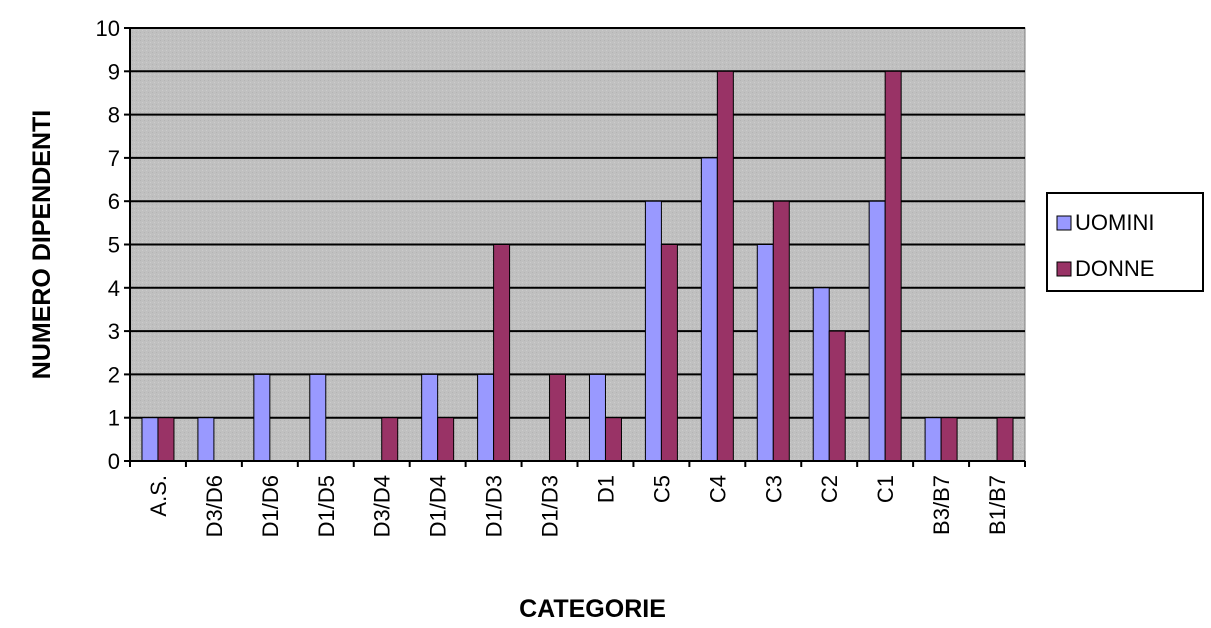 The height and width of the screenshot is (628, 1211). Describe the element at coordinates (114, 71) in the screenshot. I see `y-tick-label: 9` at that location.